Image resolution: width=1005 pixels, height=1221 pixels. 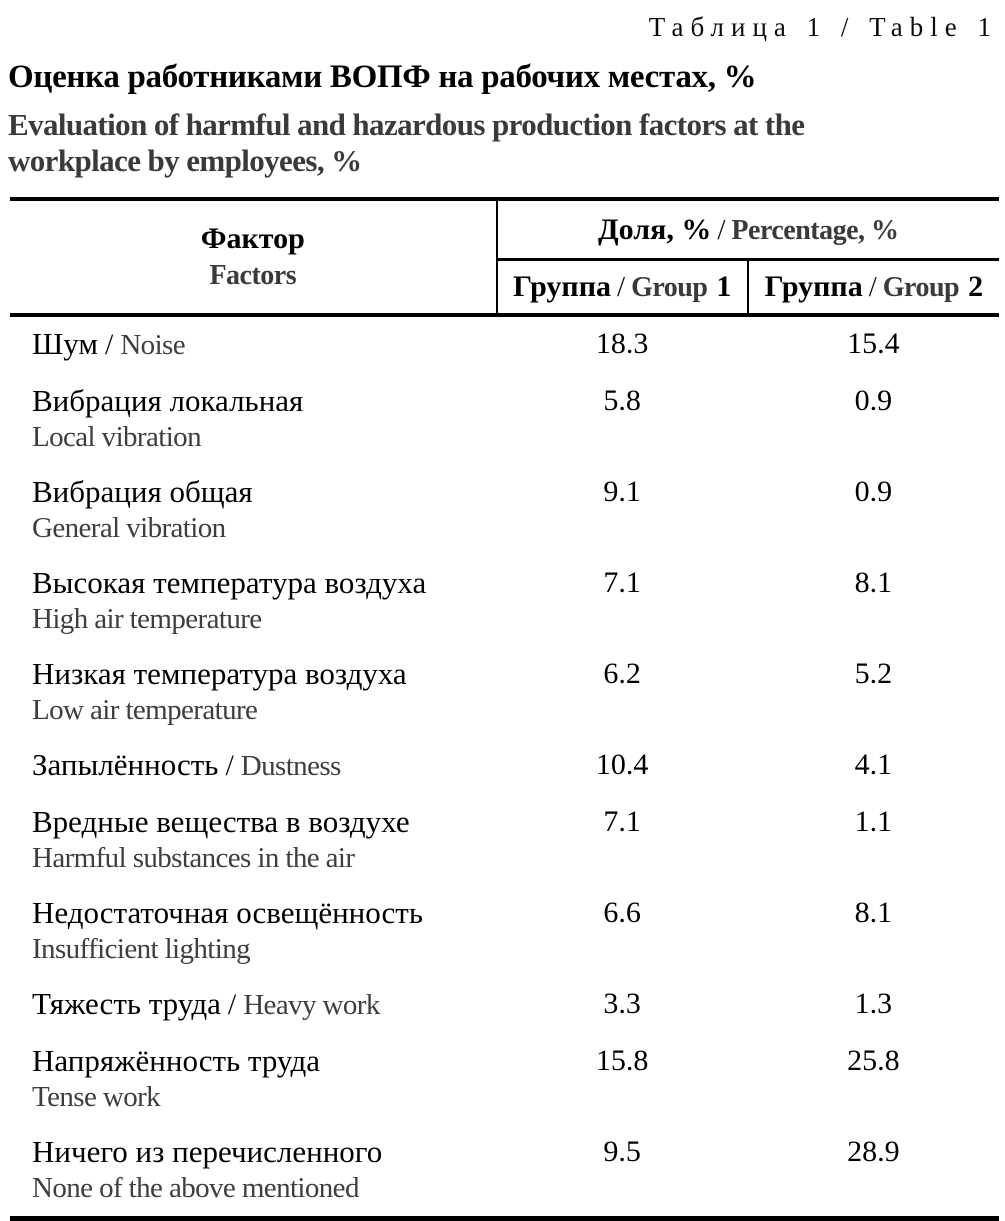 I want to click on table-row: Напряжённость труда Tense work 15.8 25.8, so click(x=504, y=1079).